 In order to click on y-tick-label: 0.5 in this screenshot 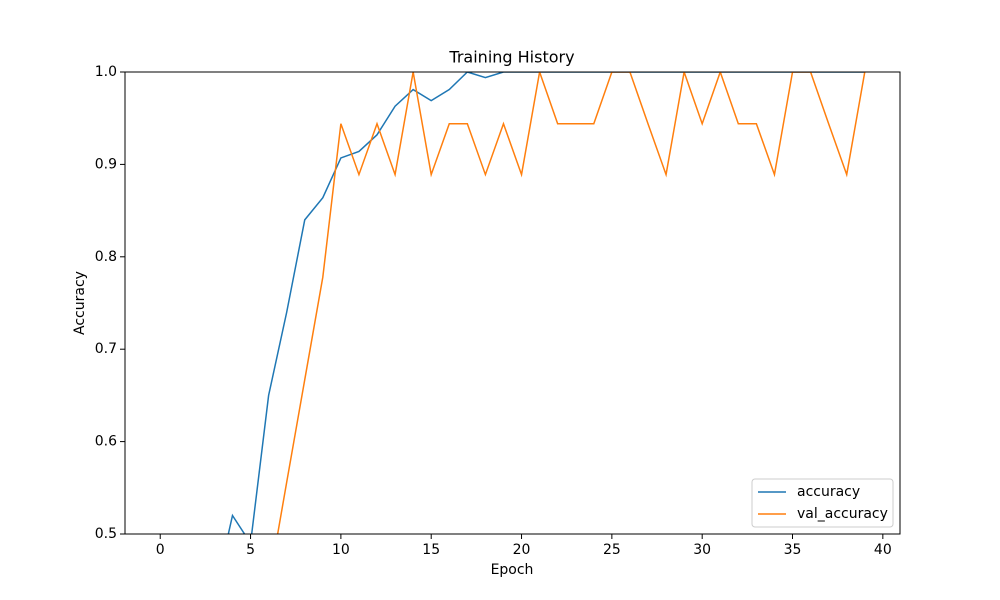, I will do `click(106, 534)`.